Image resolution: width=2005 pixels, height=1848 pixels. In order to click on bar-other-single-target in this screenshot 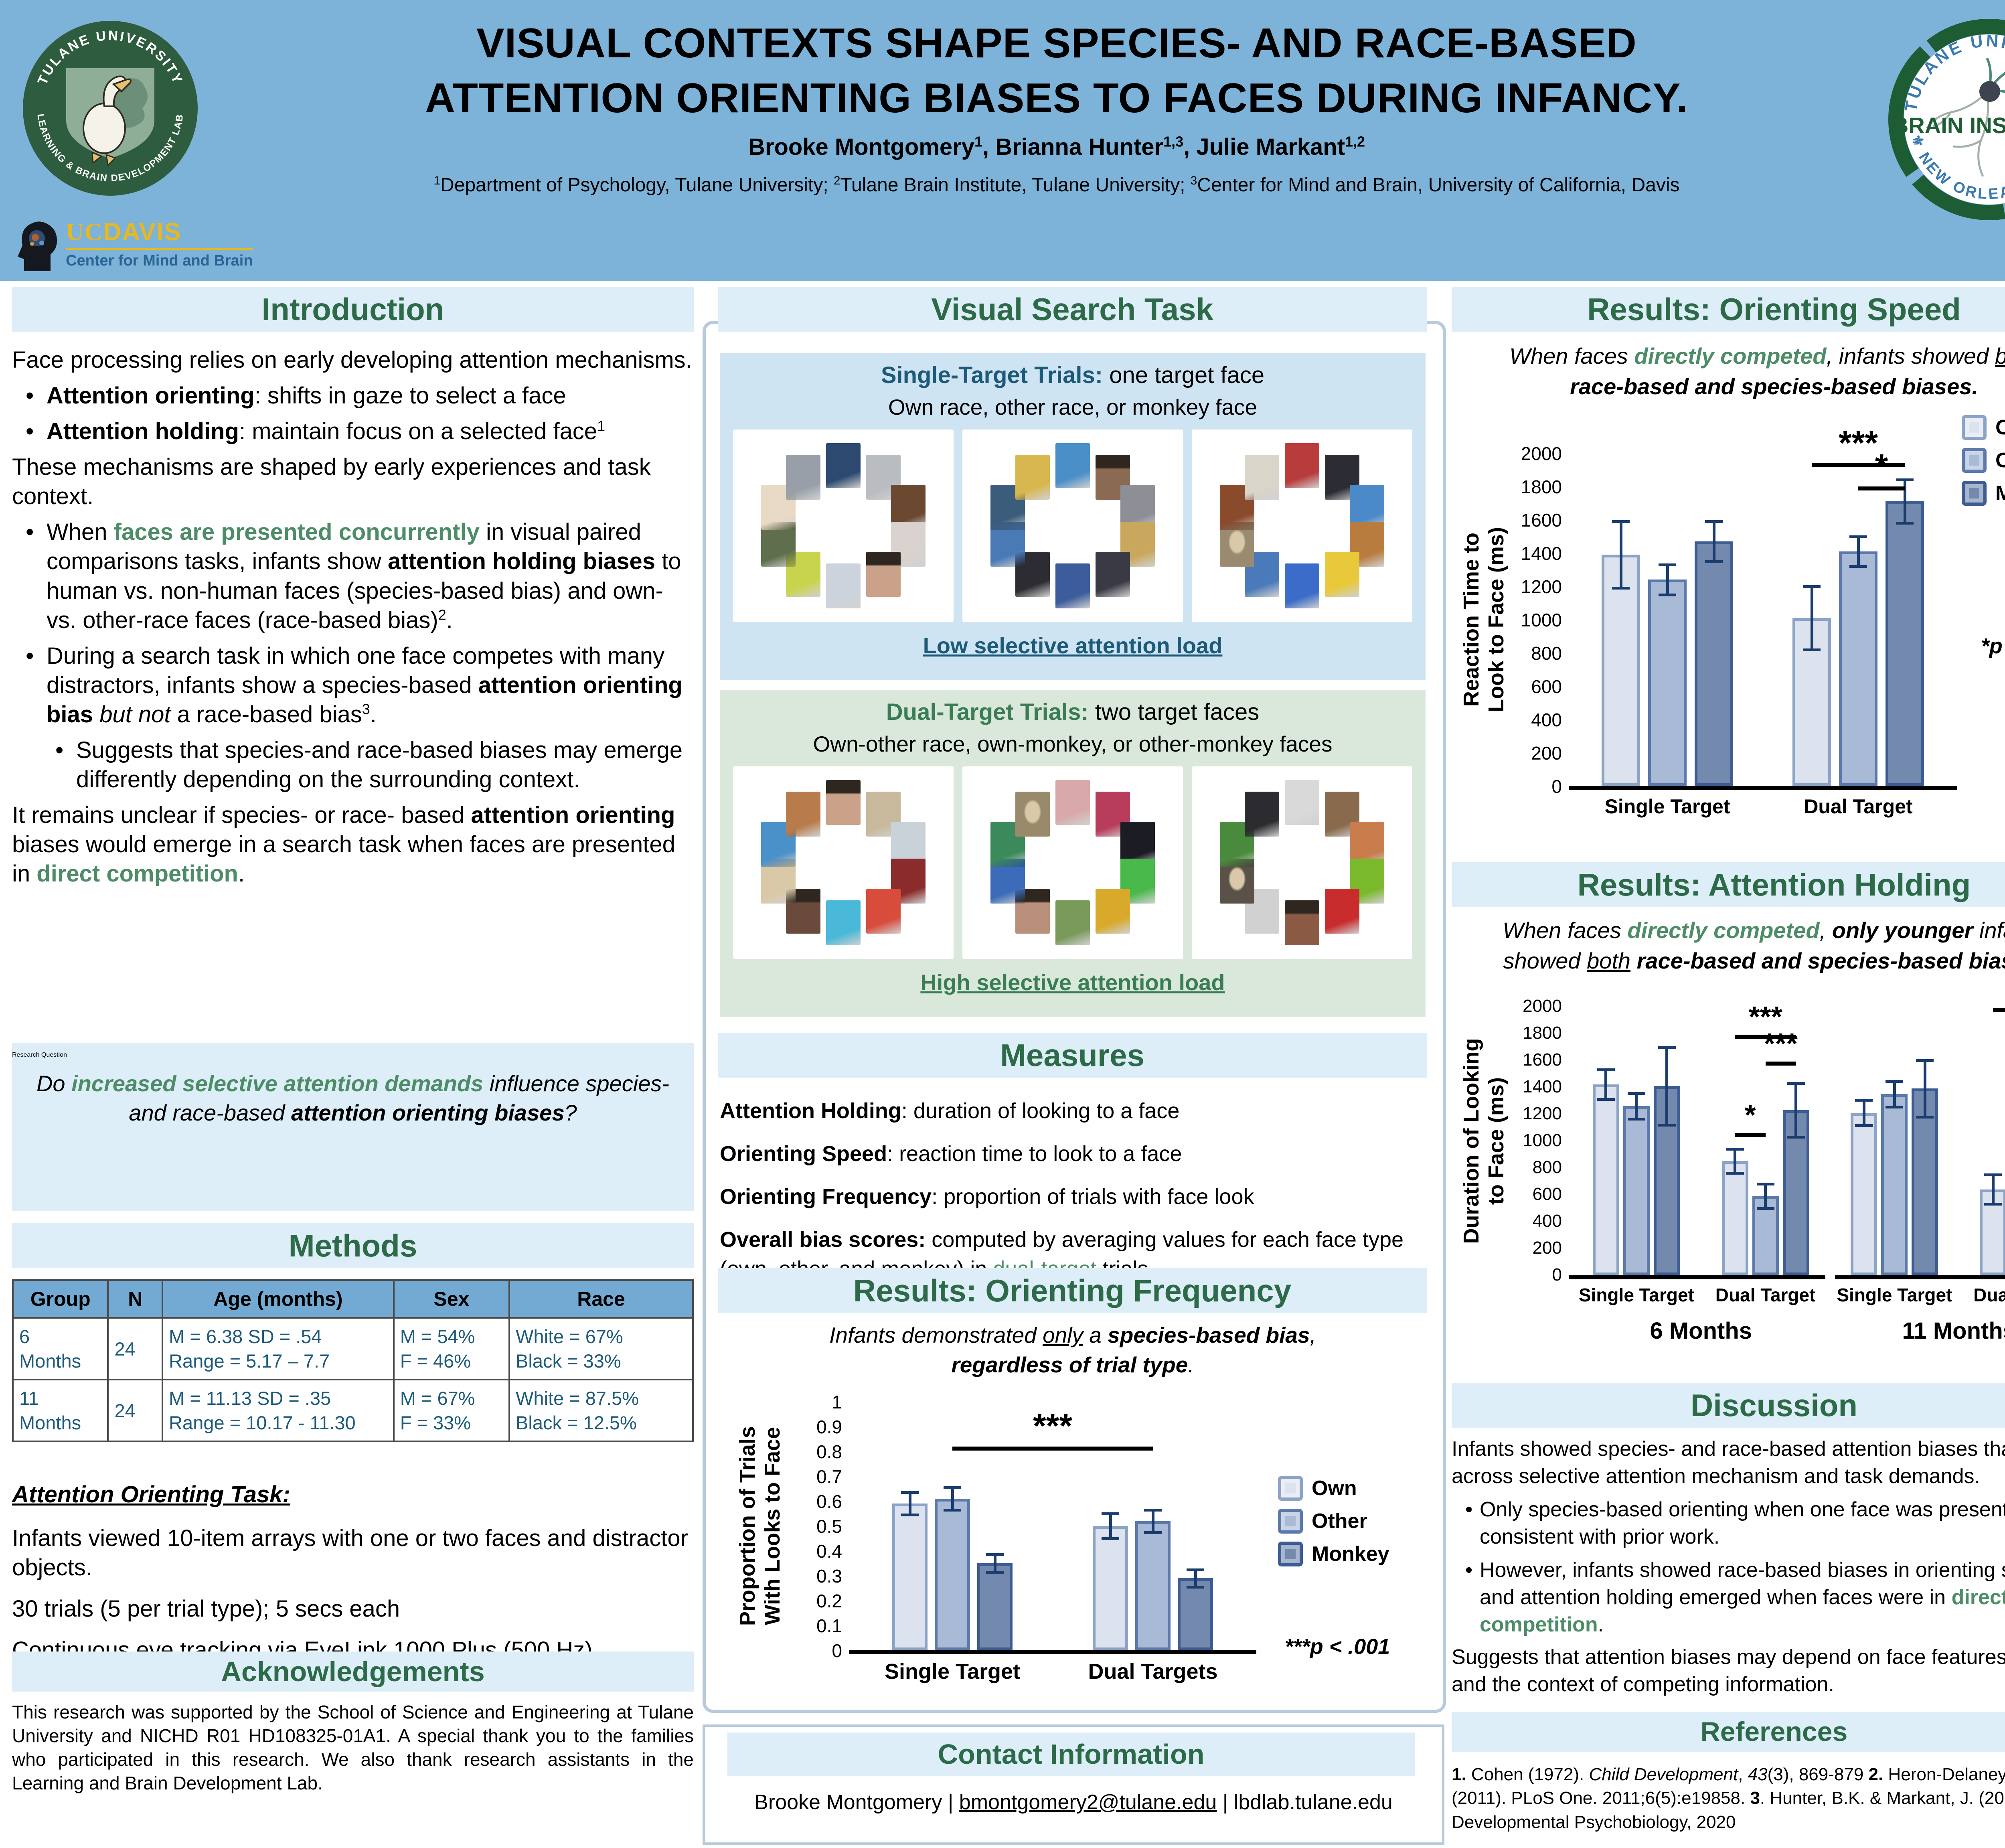, I will do `click(1637, 1190)`.